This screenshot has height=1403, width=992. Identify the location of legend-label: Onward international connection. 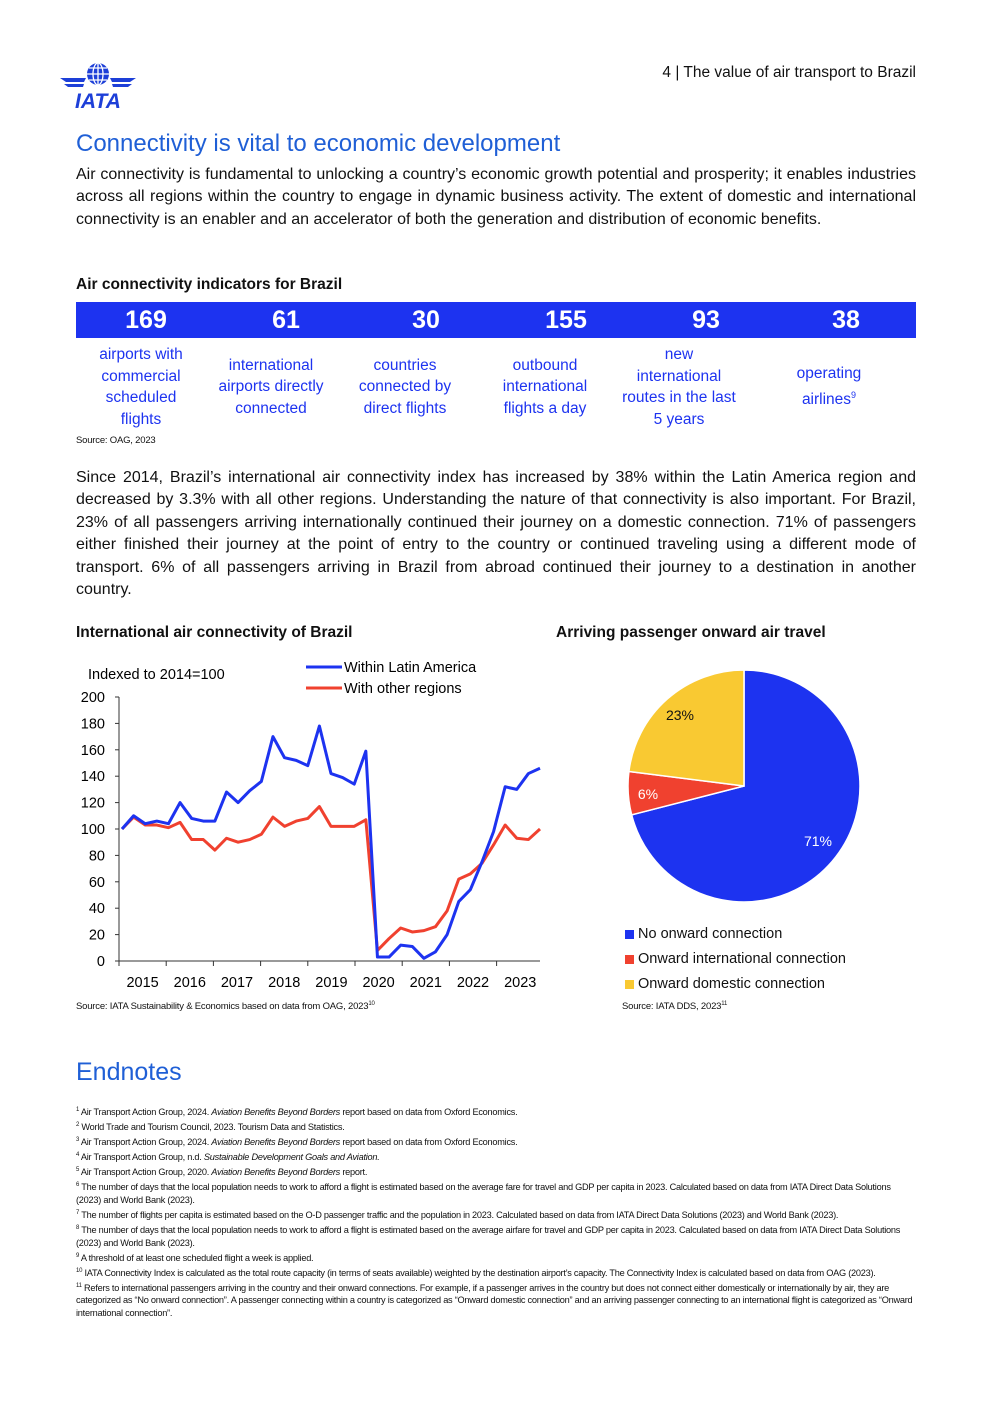
(742, 959).